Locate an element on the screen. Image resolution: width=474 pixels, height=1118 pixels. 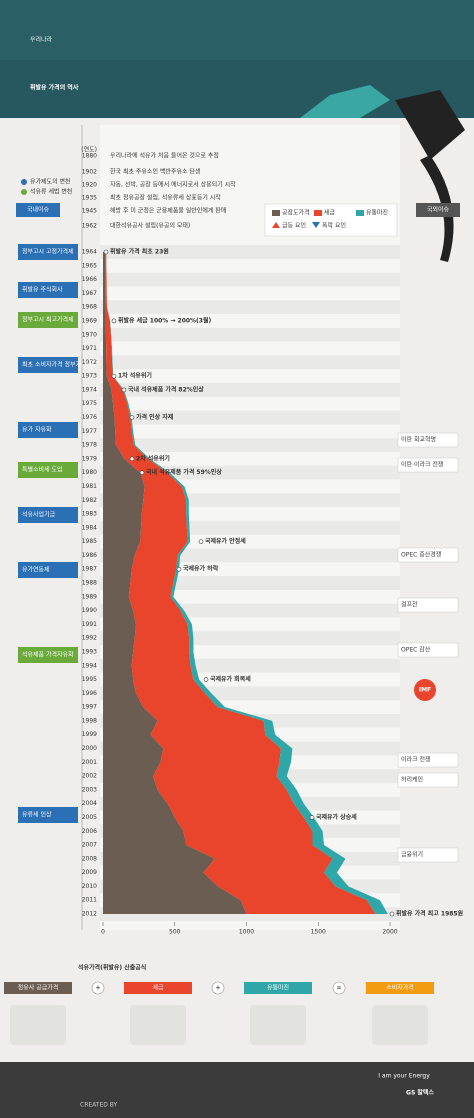
formula-term: 세금 is located at coordinates (158, 988).